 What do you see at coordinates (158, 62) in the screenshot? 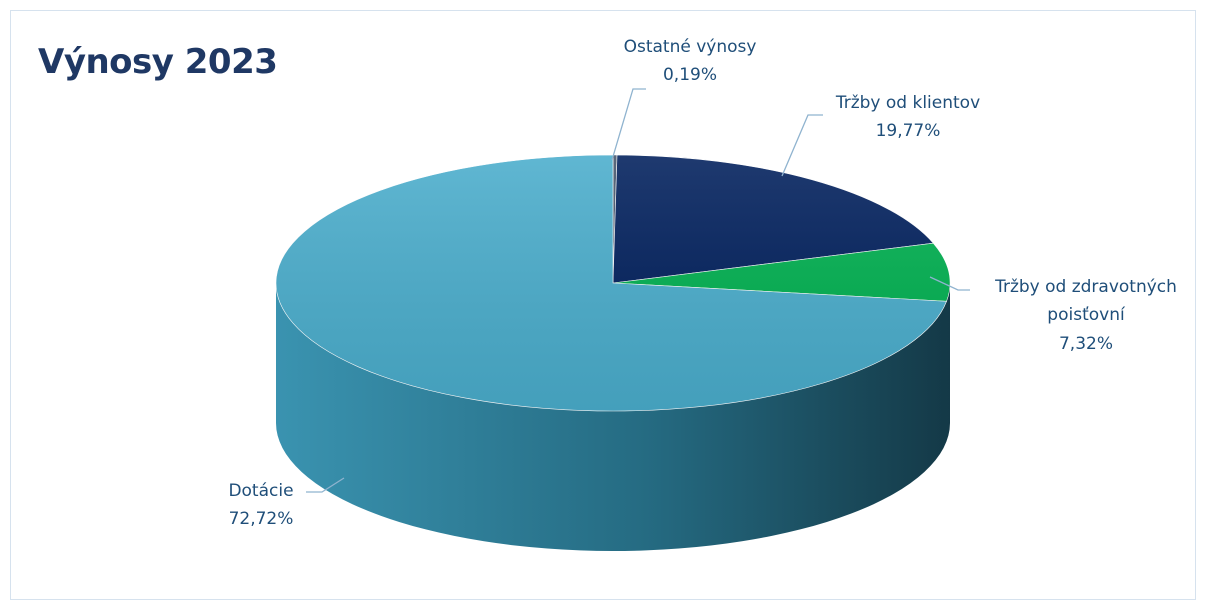
I see `chart-title: Výnosy 2023` at bounding box center [158, 62].